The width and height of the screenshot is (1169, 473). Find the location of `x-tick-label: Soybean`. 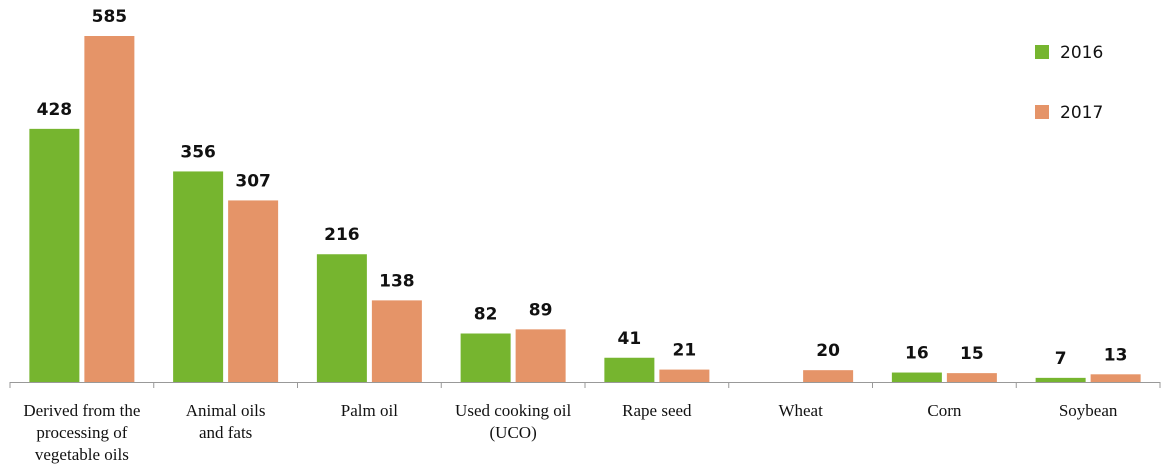

x-tick-label: Soybean is located at coordinates (1088, 410).